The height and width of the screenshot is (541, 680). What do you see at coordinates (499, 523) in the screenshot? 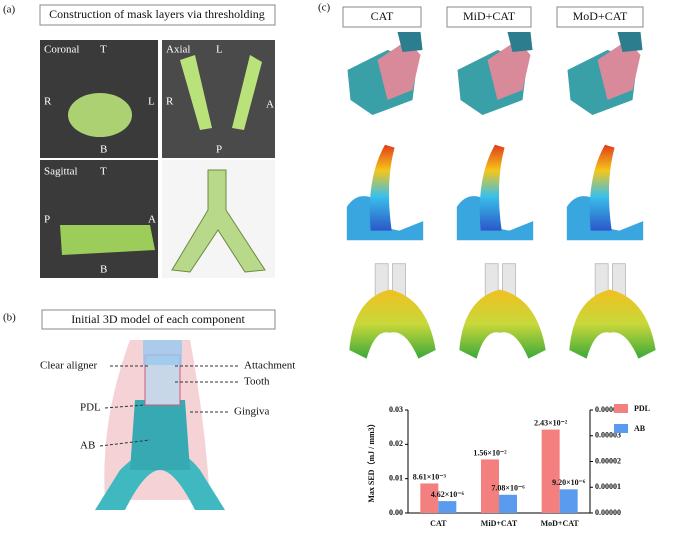
I see `x-tick-label: MiD+CAT` at bounding box center [499, 523].